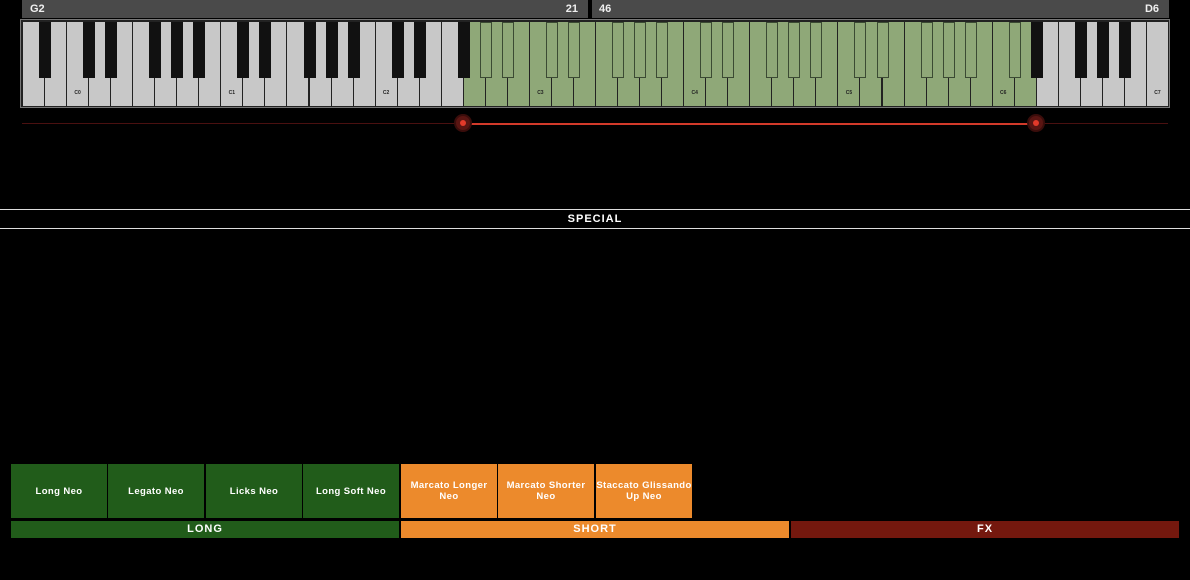 The image size is (1190, 580). Describe the element at coordinates (205, 529) in the screenshot. I see `category-long: LONG` at that location.